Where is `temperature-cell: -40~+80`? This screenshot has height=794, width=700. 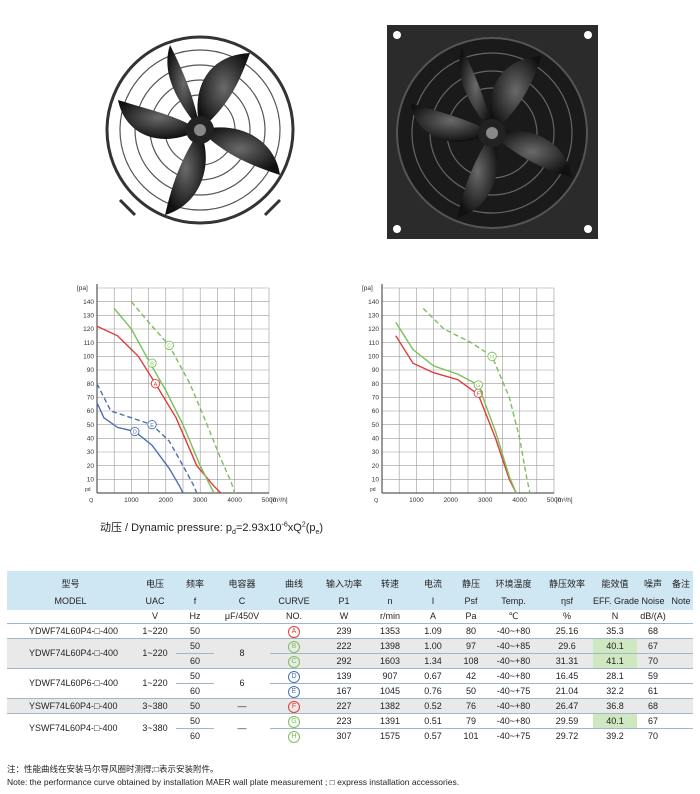
temperature-cell: -40~+80 is located at coordinates (513, 705).